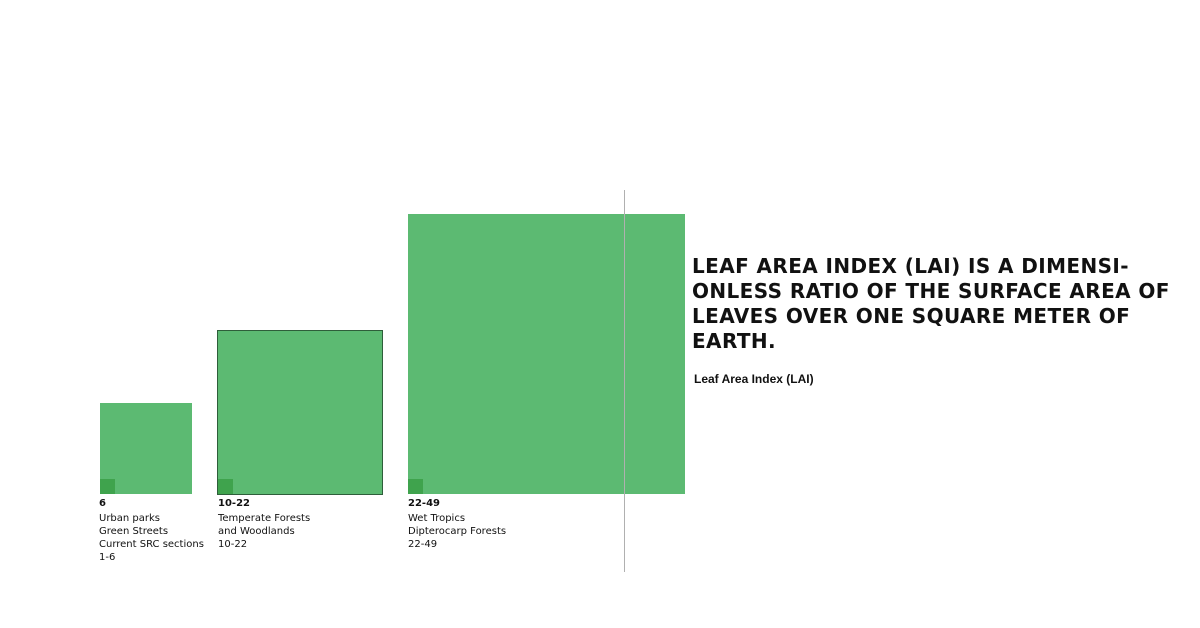  What do you see at coordinates (107, 557) in the screenshot?
I see `caption-line: 1-6` at bounding box center [107, 557].